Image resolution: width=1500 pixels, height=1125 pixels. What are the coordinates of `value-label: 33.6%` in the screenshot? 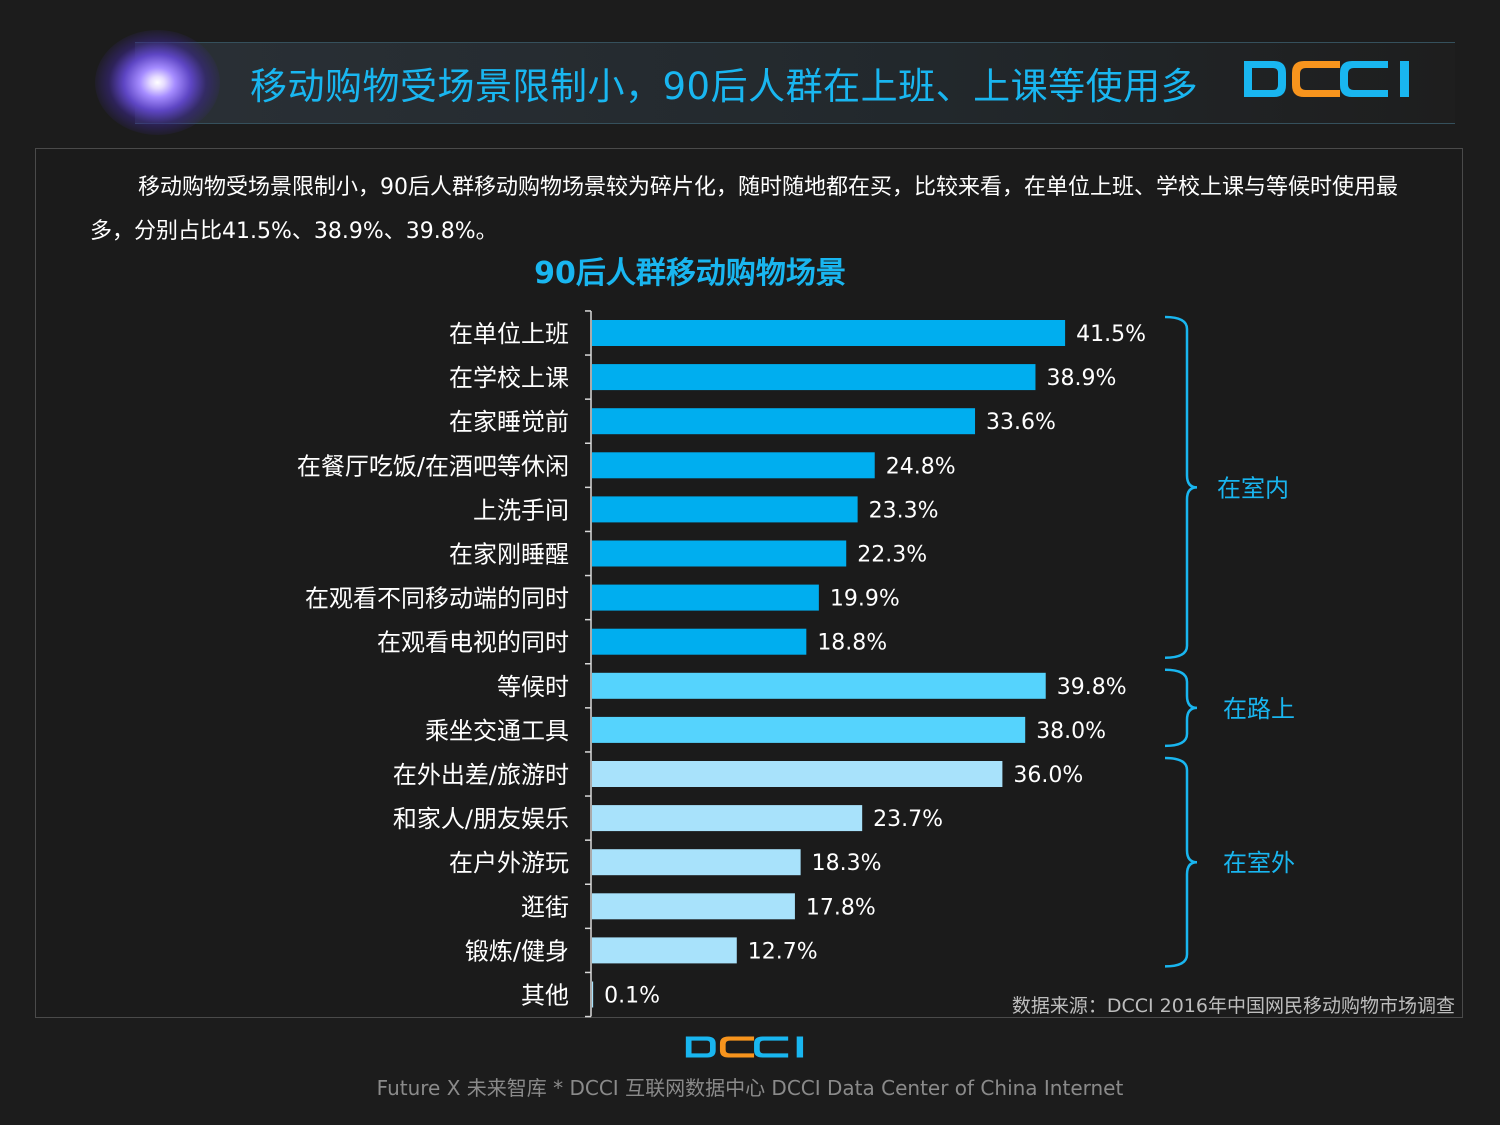 It's located at (1021, 422).